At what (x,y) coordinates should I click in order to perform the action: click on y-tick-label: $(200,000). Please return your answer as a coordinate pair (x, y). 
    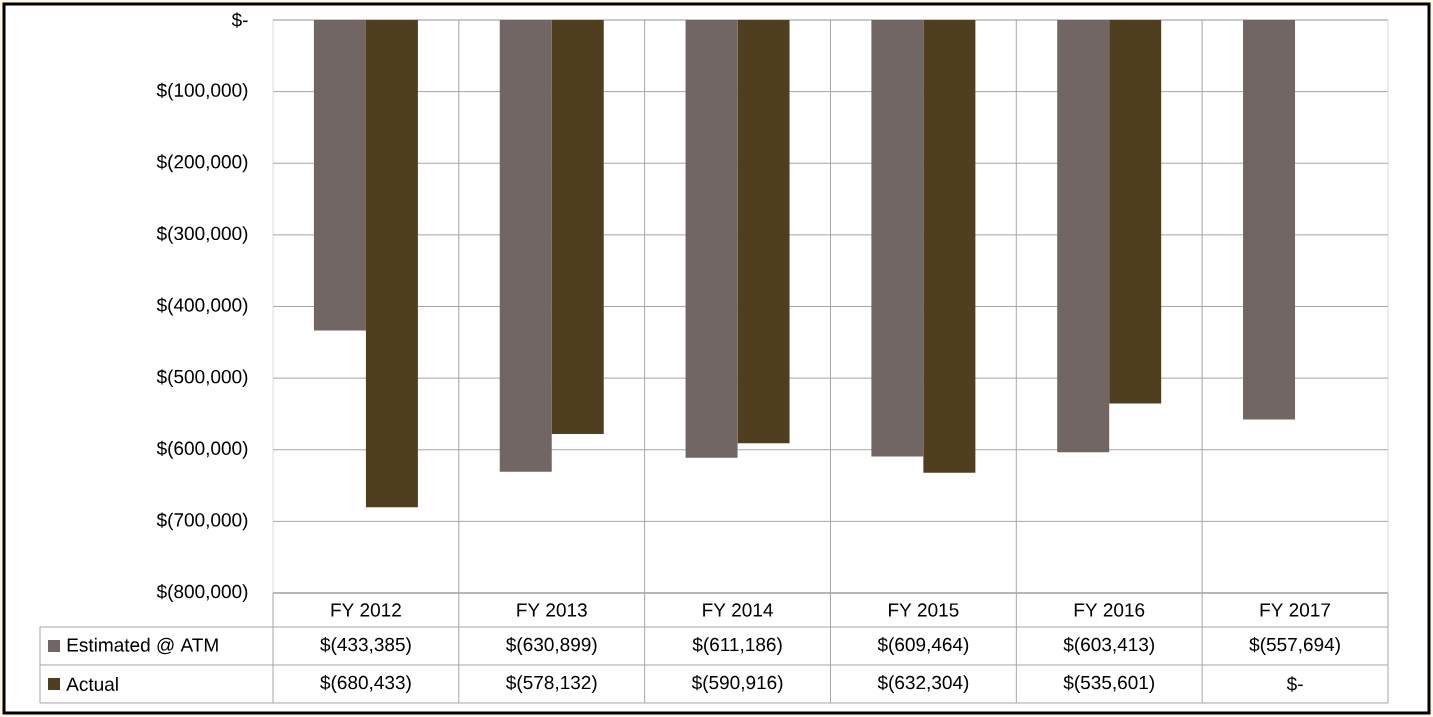
    Looking at the image, I should click on (202, 163).